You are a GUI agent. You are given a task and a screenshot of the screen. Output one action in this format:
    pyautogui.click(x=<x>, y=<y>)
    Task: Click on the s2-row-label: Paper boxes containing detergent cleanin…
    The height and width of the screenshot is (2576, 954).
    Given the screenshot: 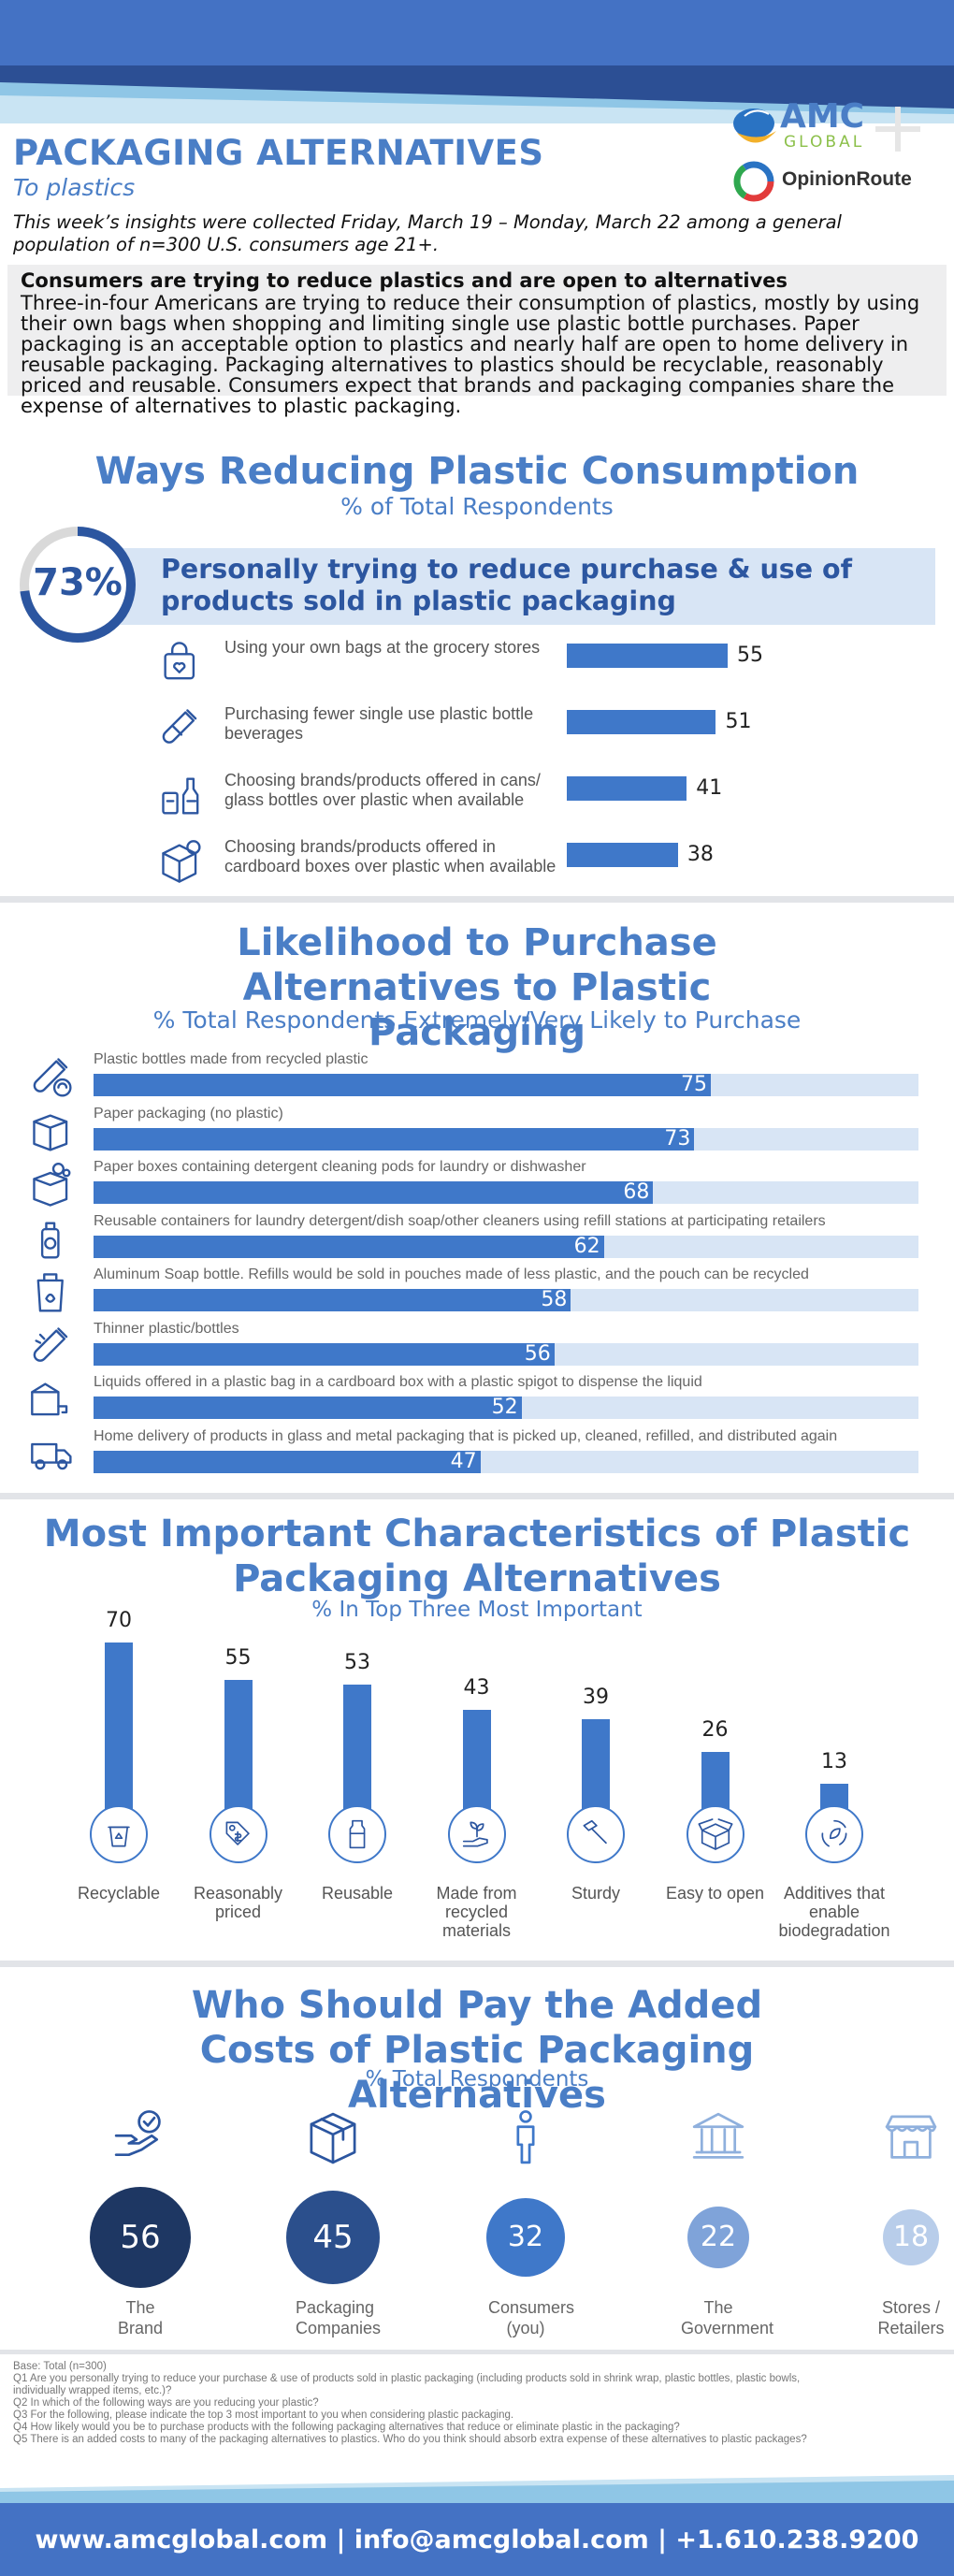 What is the action you would take?
    pyautogui.click(x=340, y=1167)
    